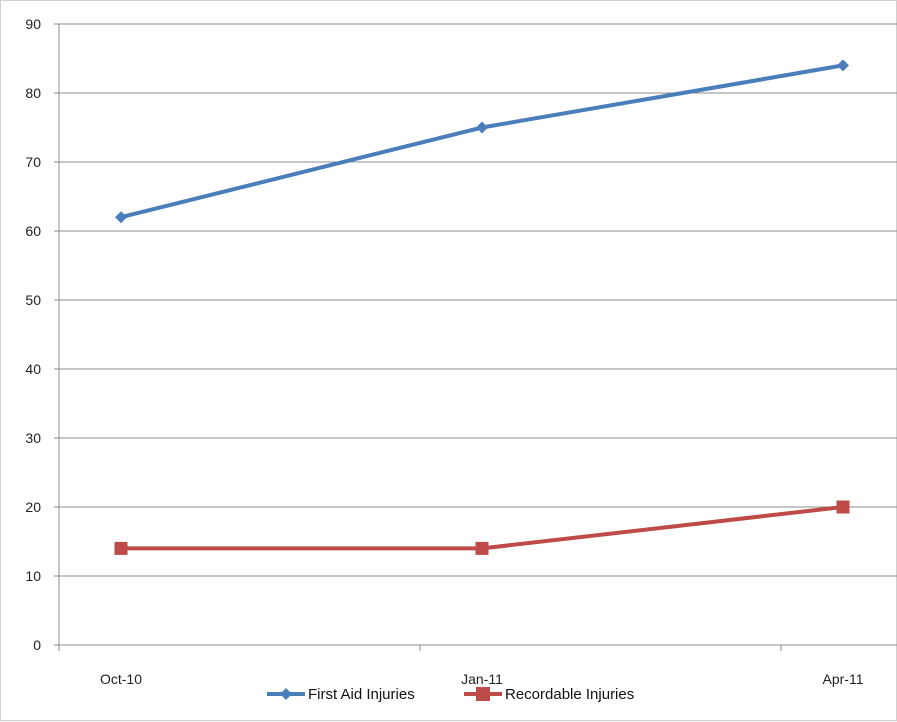 This screenshot has width=897, height=722. I want to click on y-tick-label: 80, so click(33, 93).